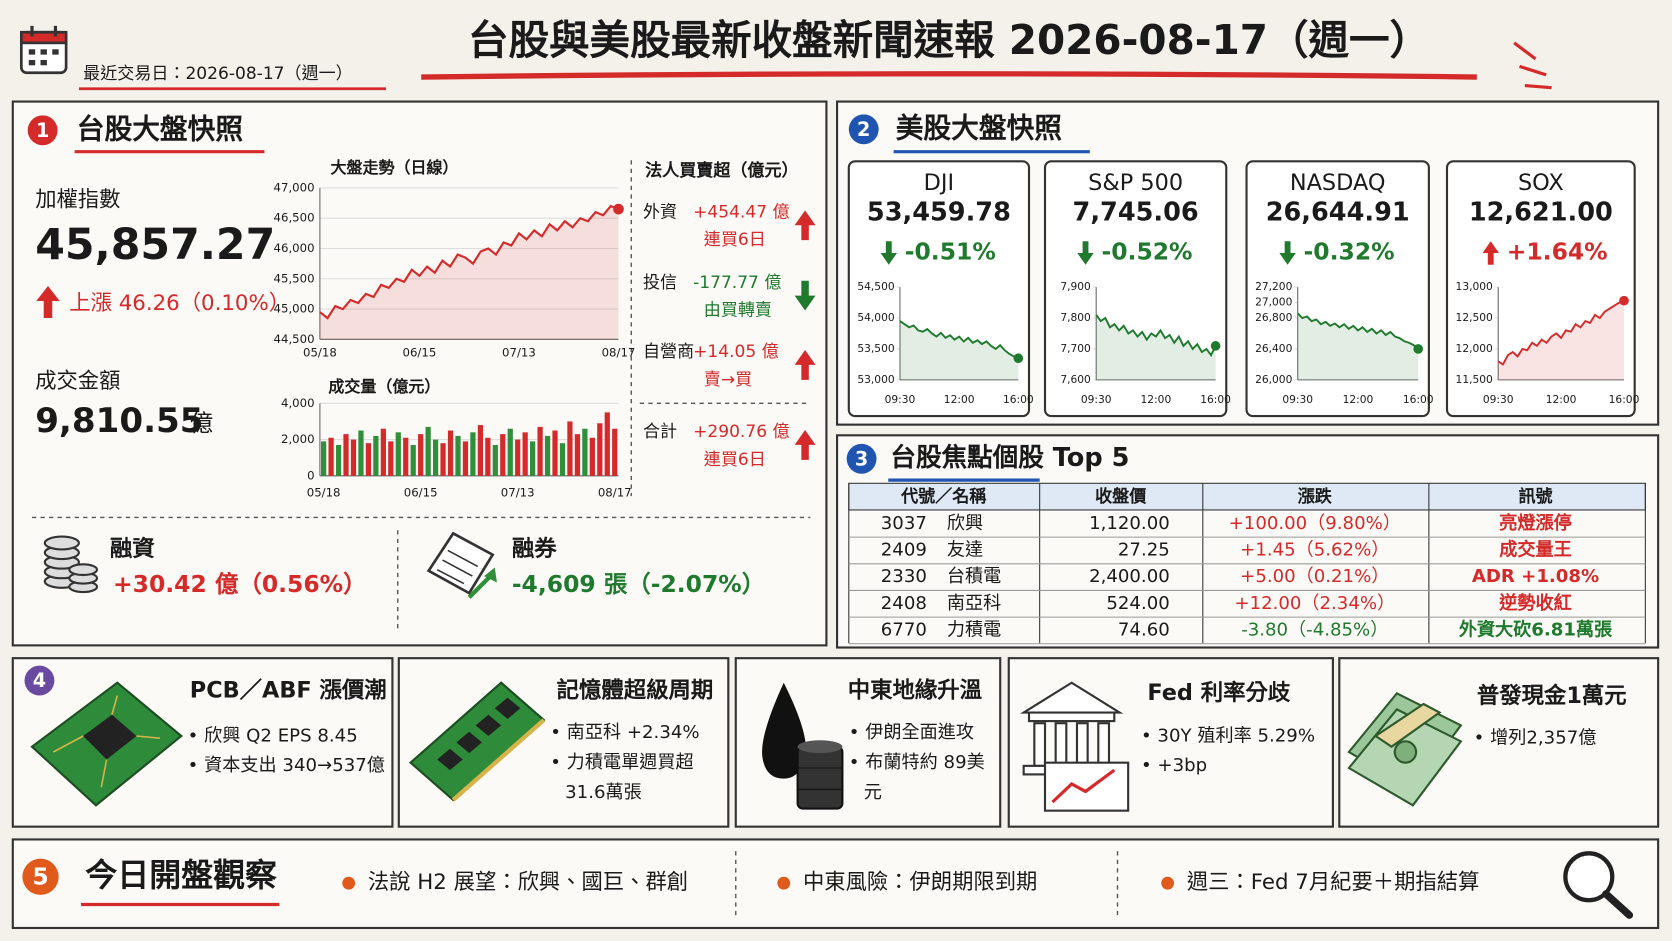  I want to click on theme-bullets: • 南亞科 +2.34%• 力積電單週買超 31.6萬張, so click(636, 761).